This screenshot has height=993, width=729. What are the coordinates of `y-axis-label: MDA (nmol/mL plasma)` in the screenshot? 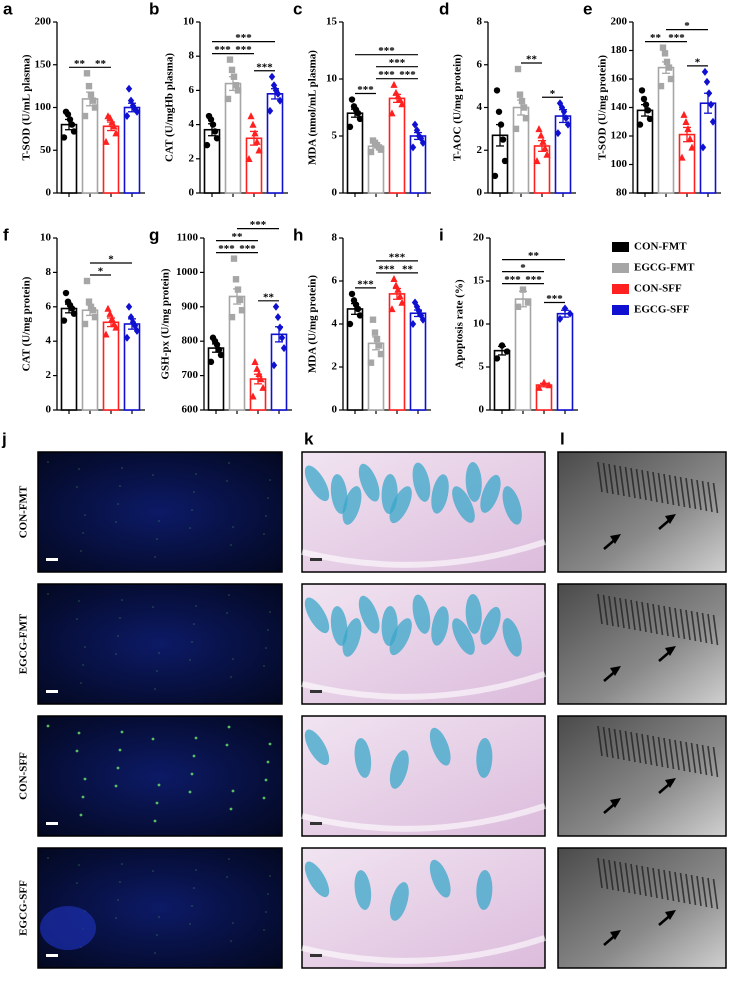 It's located at (313, 107).